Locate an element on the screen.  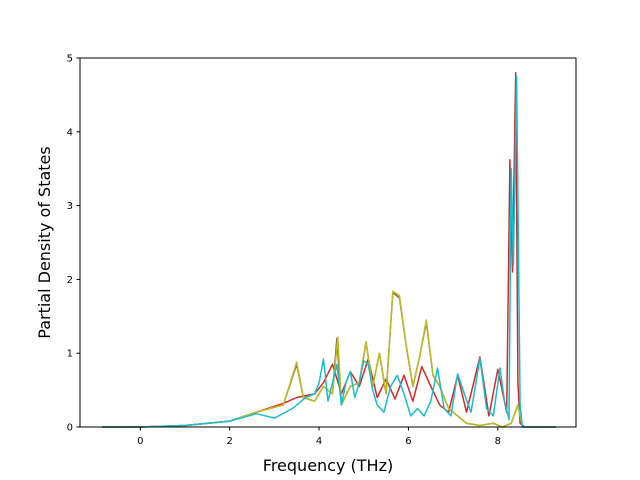
x-axis-ticks: 0 2 4 6 8 is located at coordinates (319, 437).